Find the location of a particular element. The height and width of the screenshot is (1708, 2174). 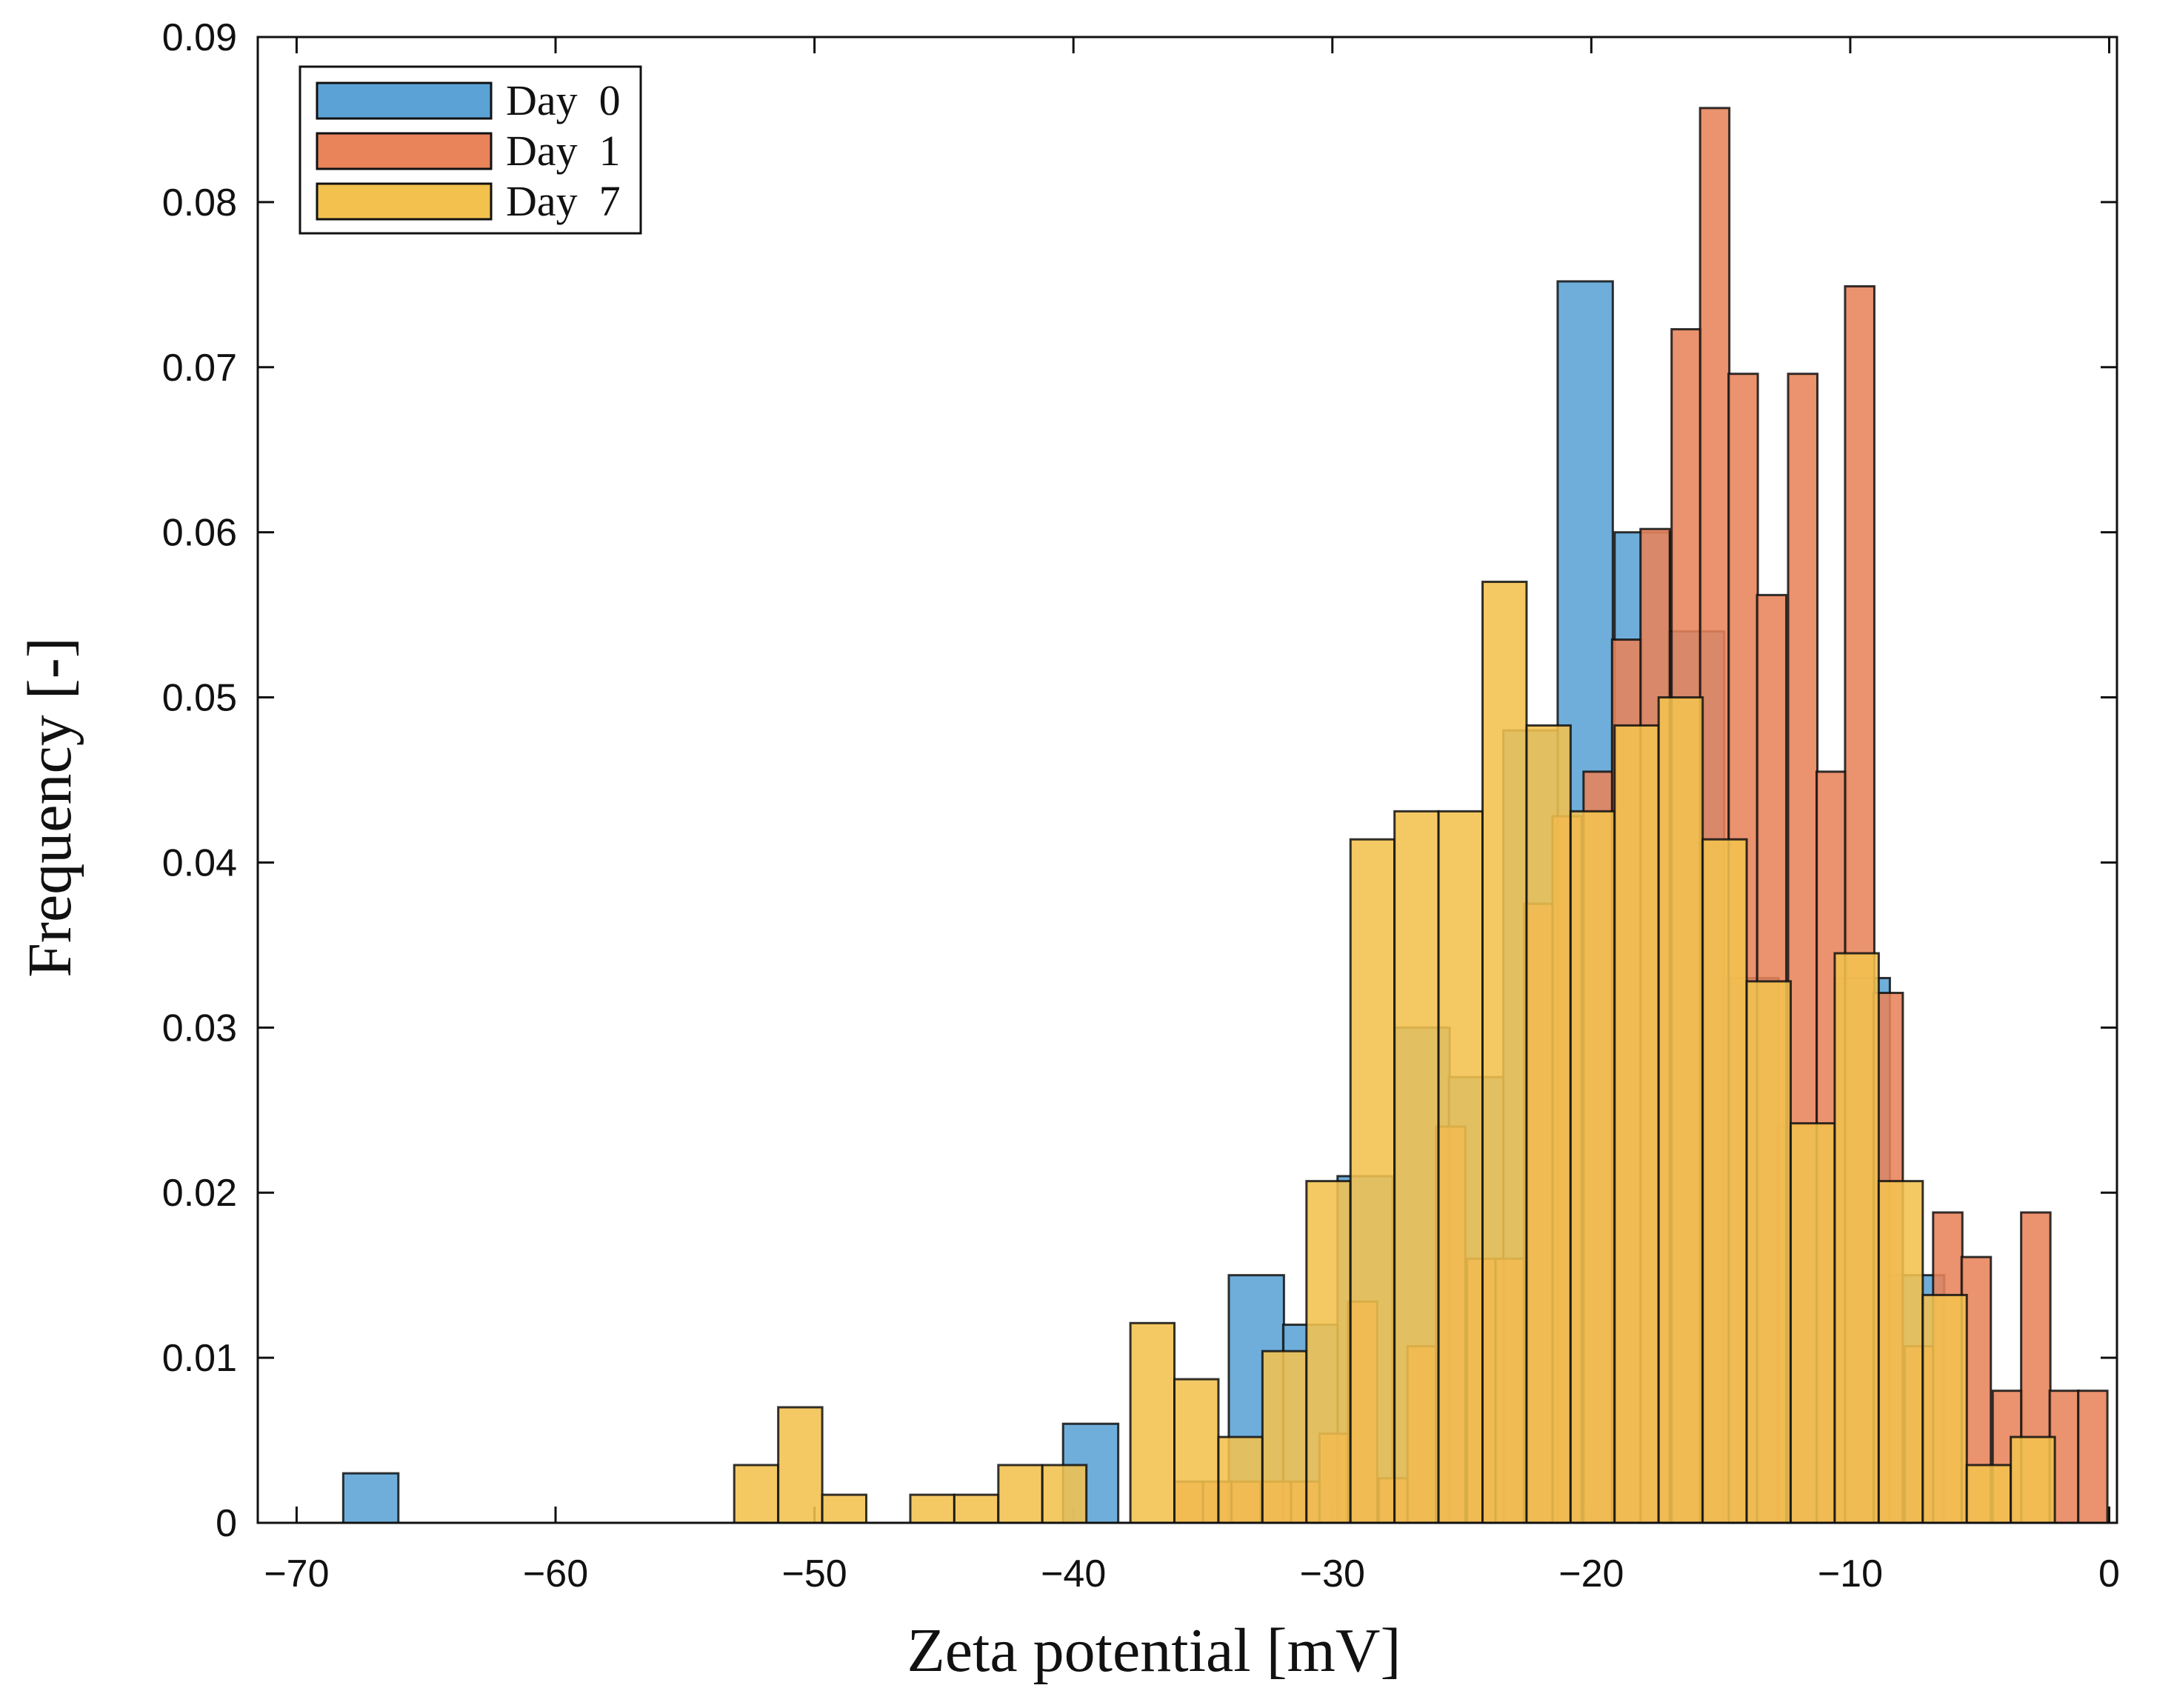

x-tick-label: −60 is located at coordinates (555, 1573).